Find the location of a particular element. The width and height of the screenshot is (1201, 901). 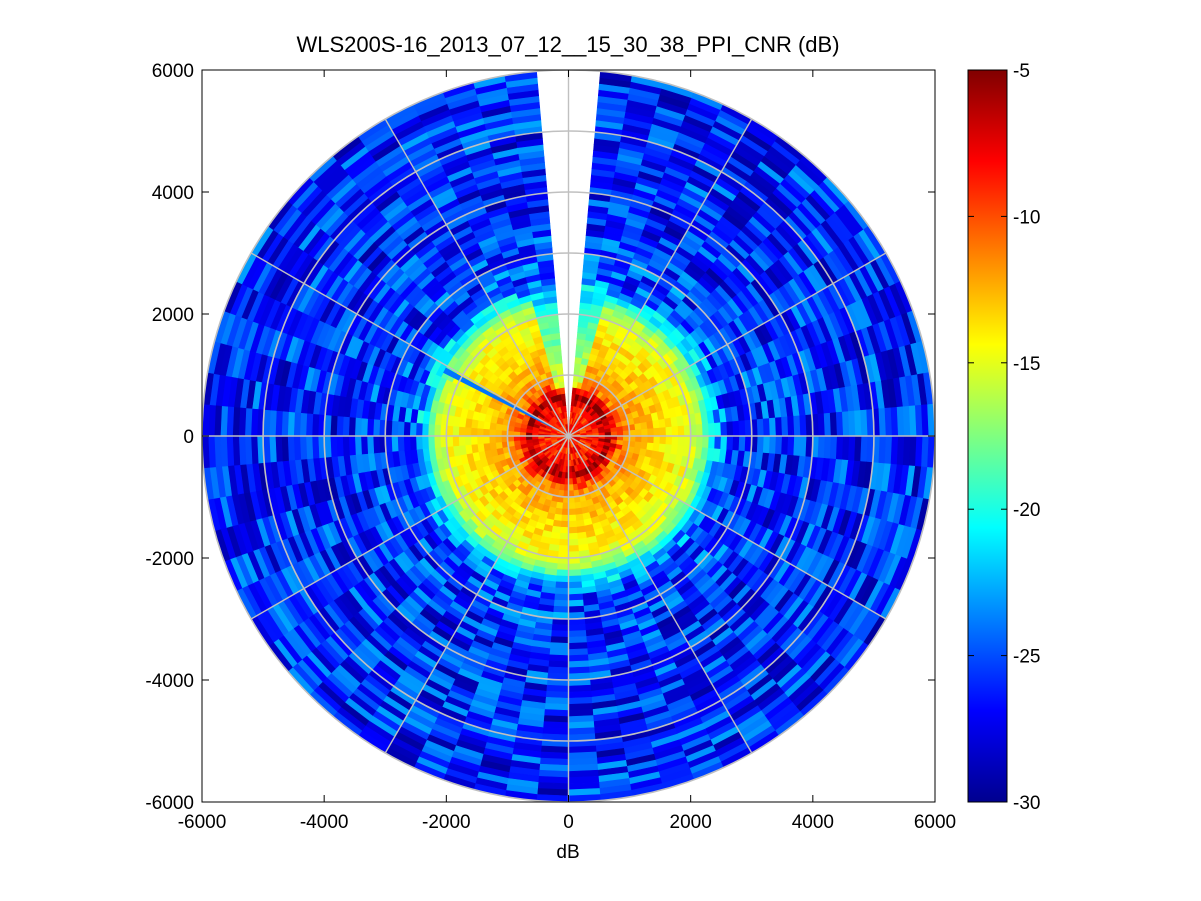

y-tick-label: -2000 is located at coordinates (169, 559).